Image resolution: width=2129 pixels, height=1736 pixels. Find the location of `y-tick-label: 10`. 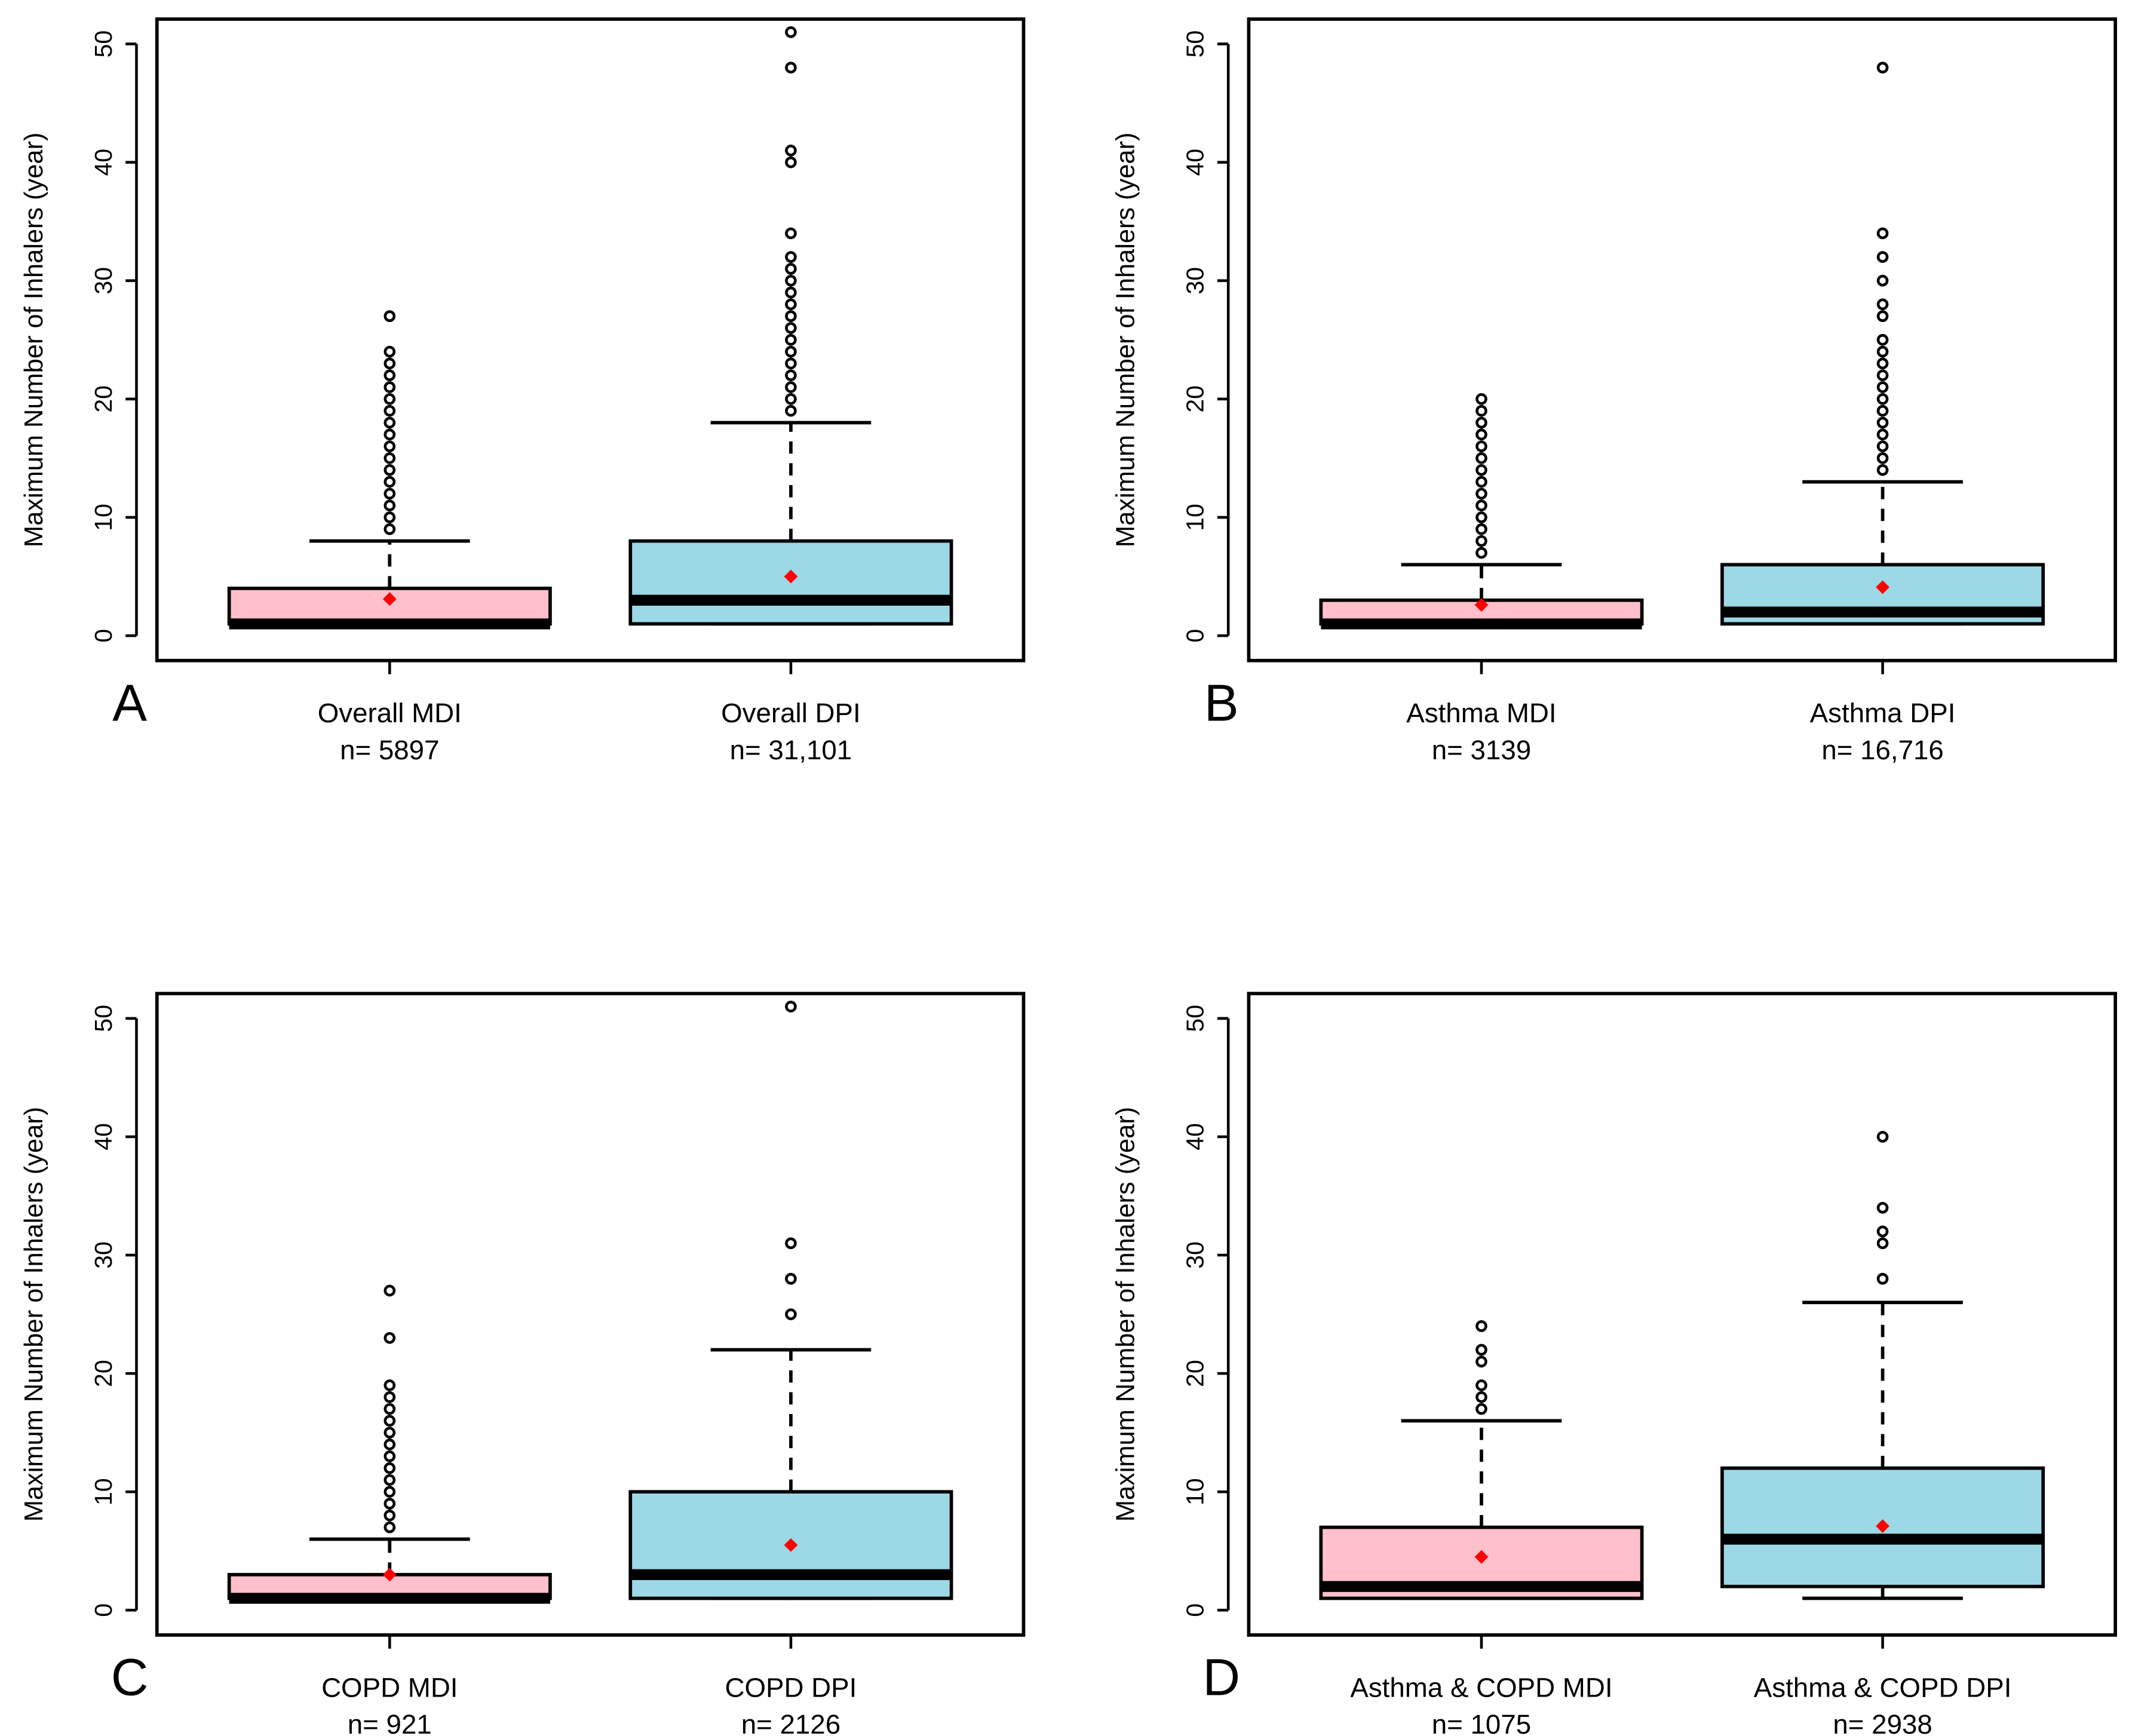

y-tick-label: 10 is located at coordinates (103, 517).